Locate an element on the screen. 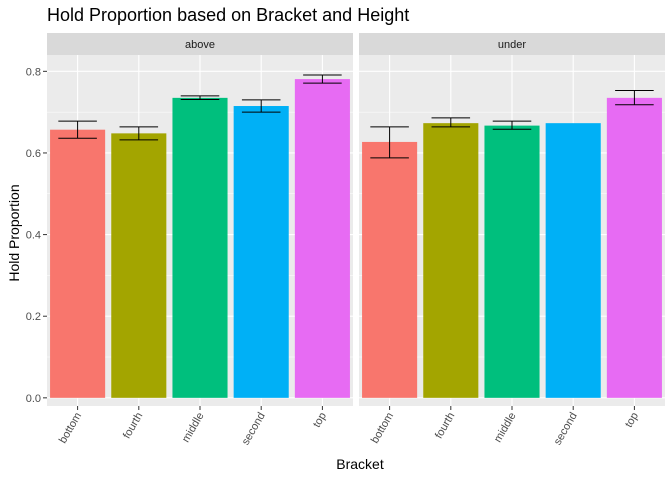  bar-above-fourth is located at coordinates (139, 265).